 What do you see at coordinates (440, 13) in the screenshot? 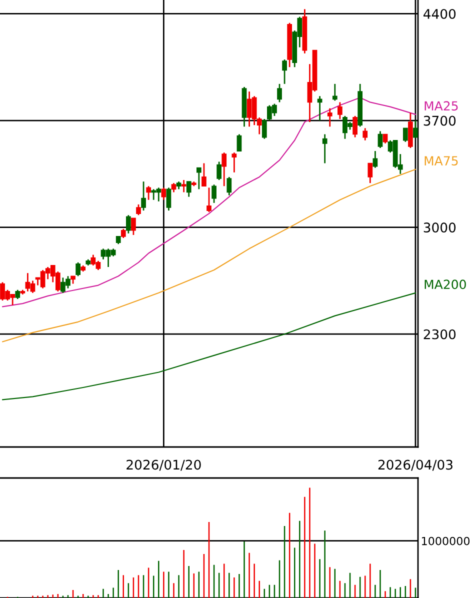
I see `y-tick-label: 4400` at bounding box center [440, 13].